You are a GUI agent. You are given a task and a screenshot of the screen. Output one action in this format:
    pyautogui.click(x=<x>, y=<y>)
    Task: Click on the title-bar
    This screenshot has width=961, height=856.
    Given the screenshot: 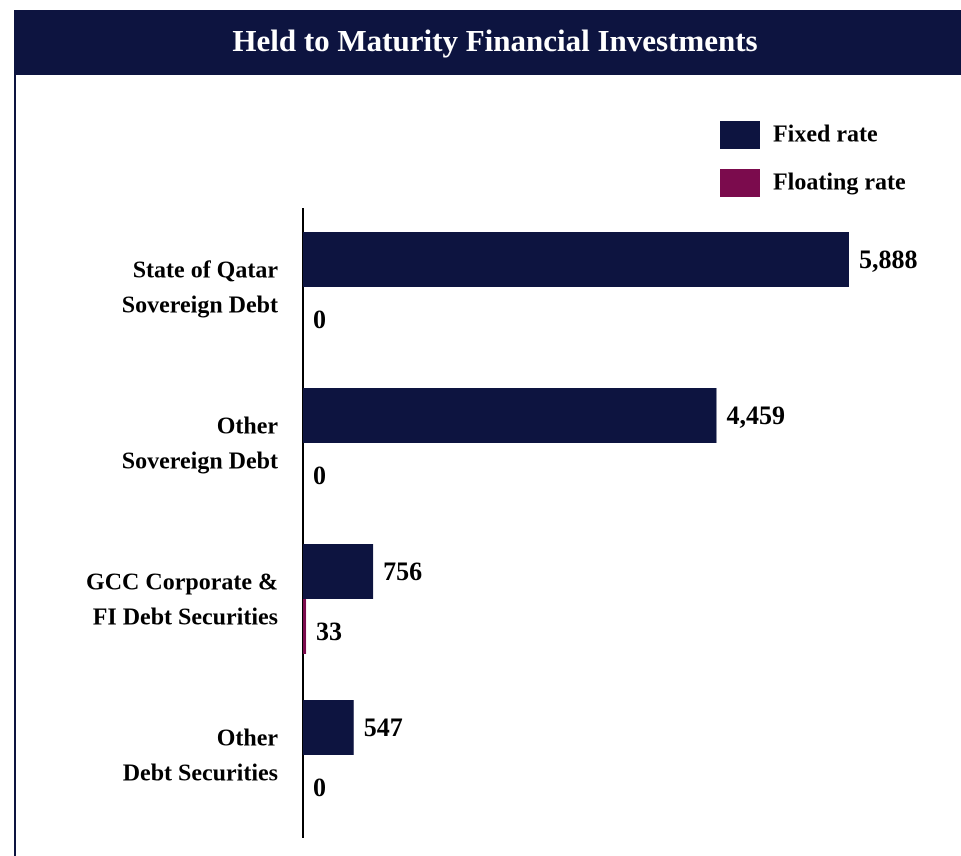 What is the action you would take?
    pyautogui.click(x=487, y=42)
    